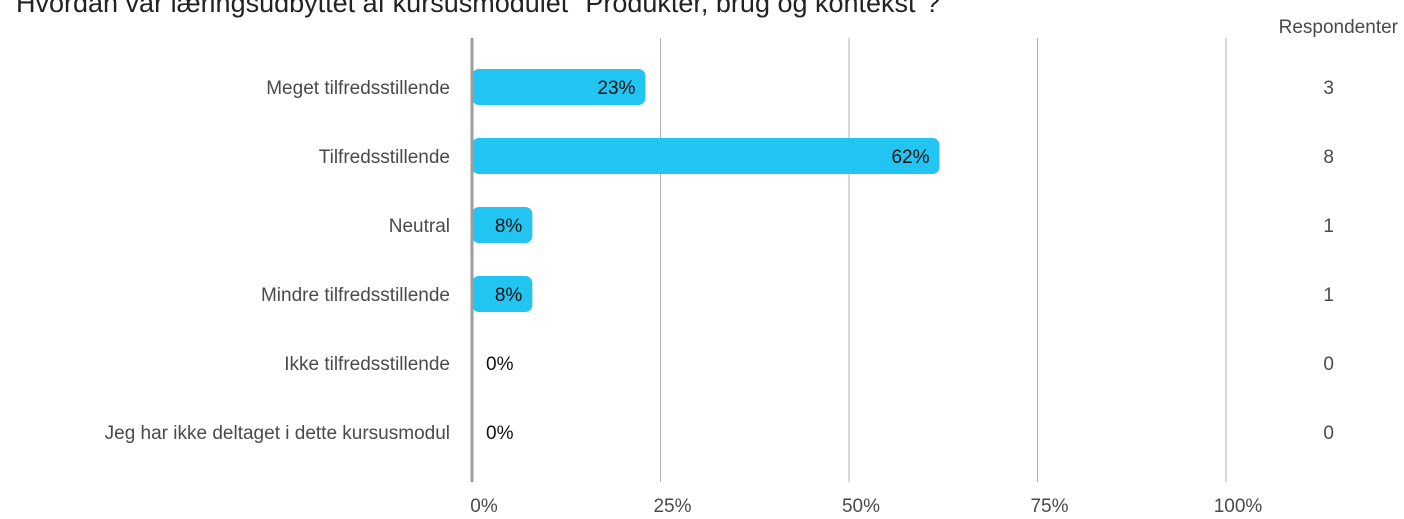 The height and width of the screenshot is (519, 1404). I want to click on category-label: Meget tilfredsstillende, so click(358, 88).